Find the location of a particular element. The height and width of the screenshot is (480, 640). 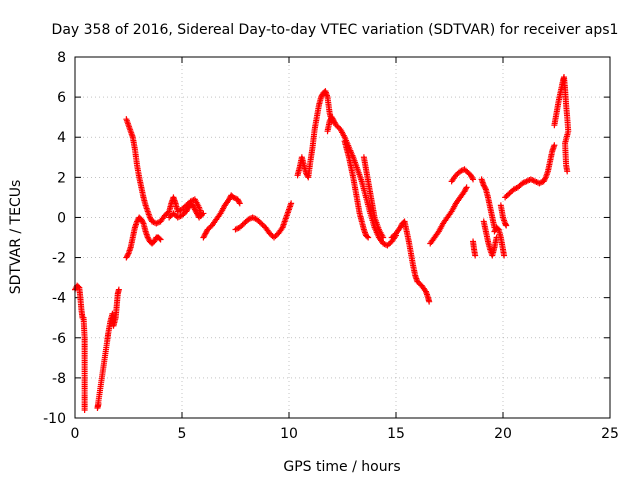

x-tick-label: 10 is located at coordinates (289, 434).